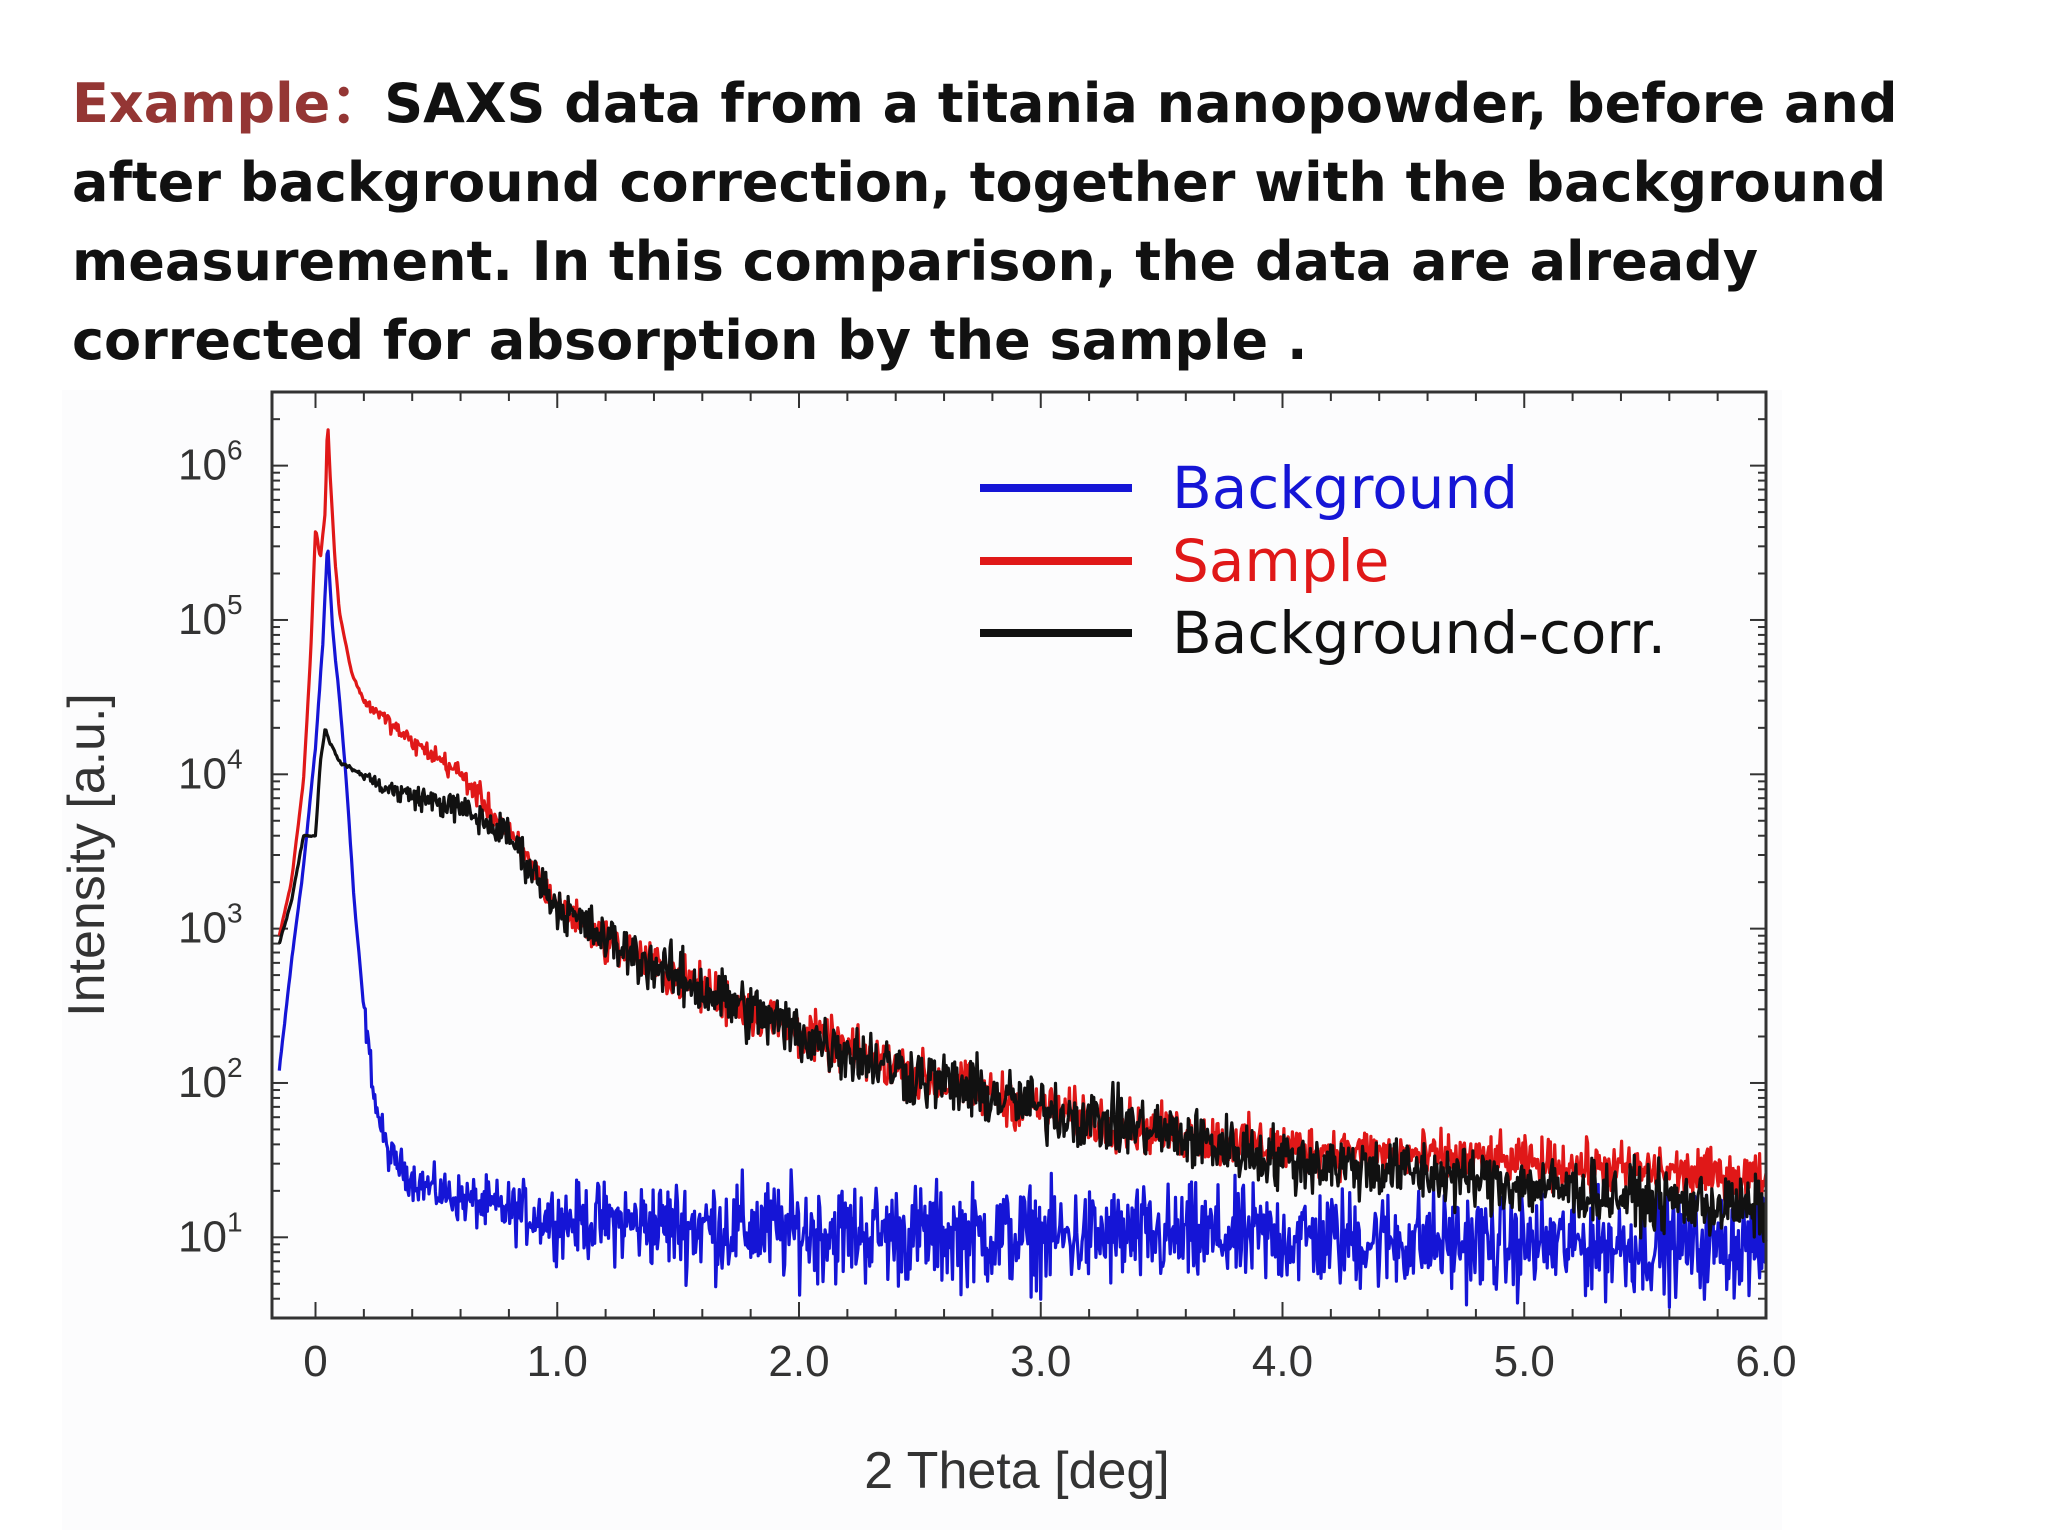 Image resolution: width=2048 pixels, height=1536 pixels. I want to click on legend-label: Background, so click(1345, 488).